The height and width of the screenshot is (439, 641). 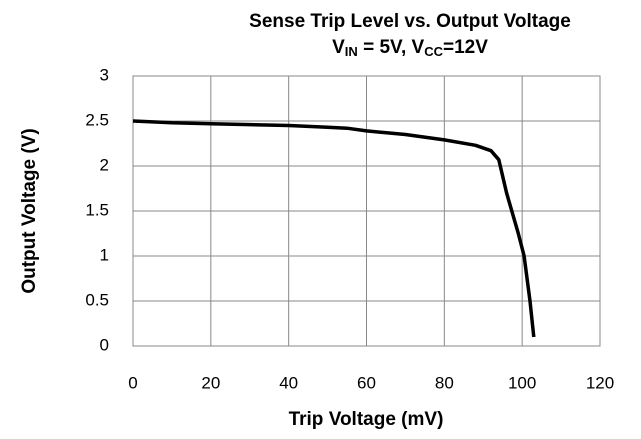 What do you see at coordinates (433, 51) in the screenshot?
I see `subscript: CC` at bounding box center [433, 51].